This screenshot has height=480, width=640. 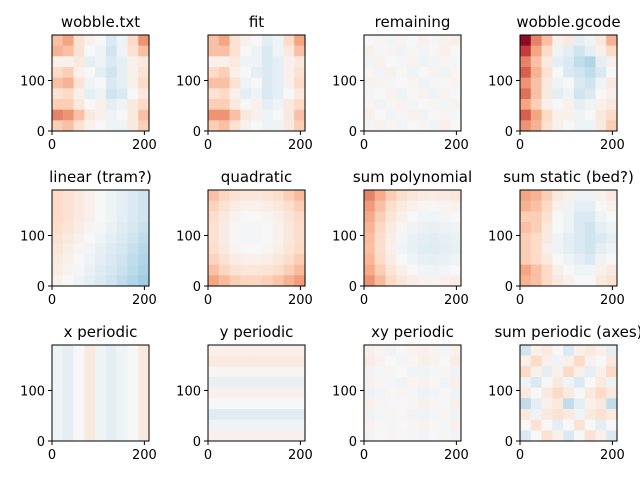 What do you see at coordinates (256, 393) in the screenshot?
I see `axes-frame` at bounding box center [256, 393].